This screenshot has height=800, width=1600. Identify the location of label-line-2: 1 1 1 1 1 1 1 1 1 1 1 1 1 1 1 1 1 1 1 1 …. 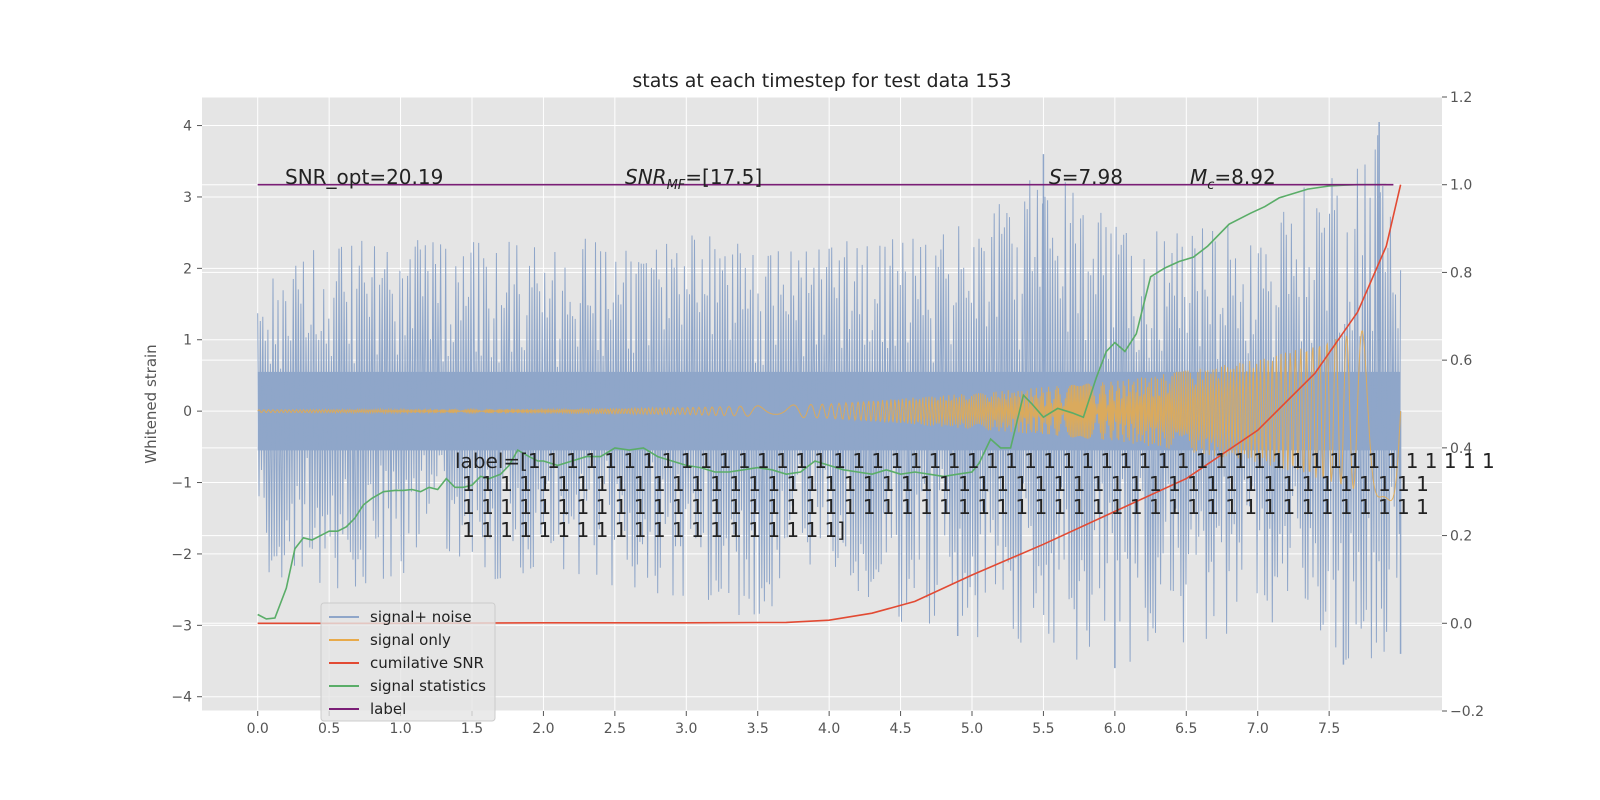
(945, 484).